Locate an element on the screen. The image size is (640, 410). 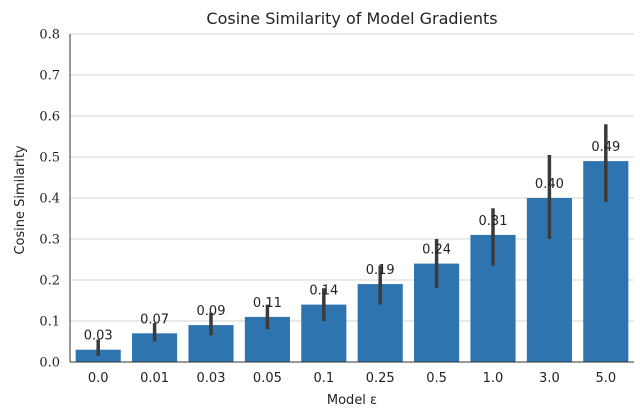
x-tick-label-0.1: 0.1 is located at coordinates (323, 378).